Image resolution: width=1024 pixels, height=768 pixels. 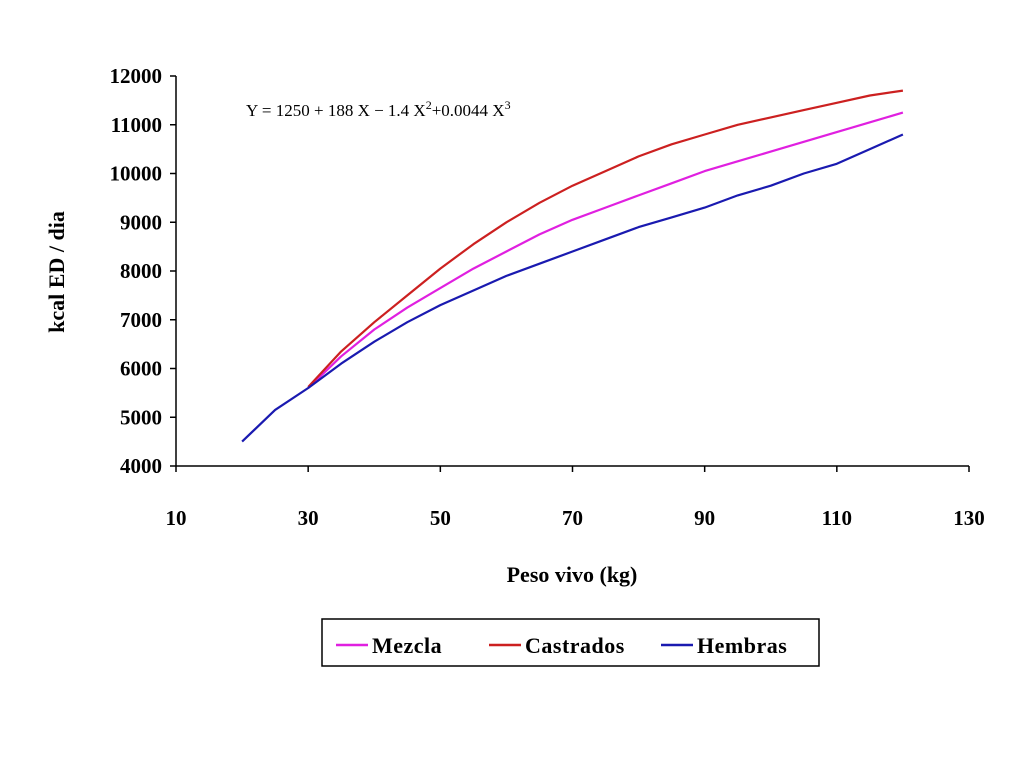 I want to click on y-tick-labels: 4000 5000 6000 7000 8000 9000 10000 11000 12000, so click(x=136, y=271).